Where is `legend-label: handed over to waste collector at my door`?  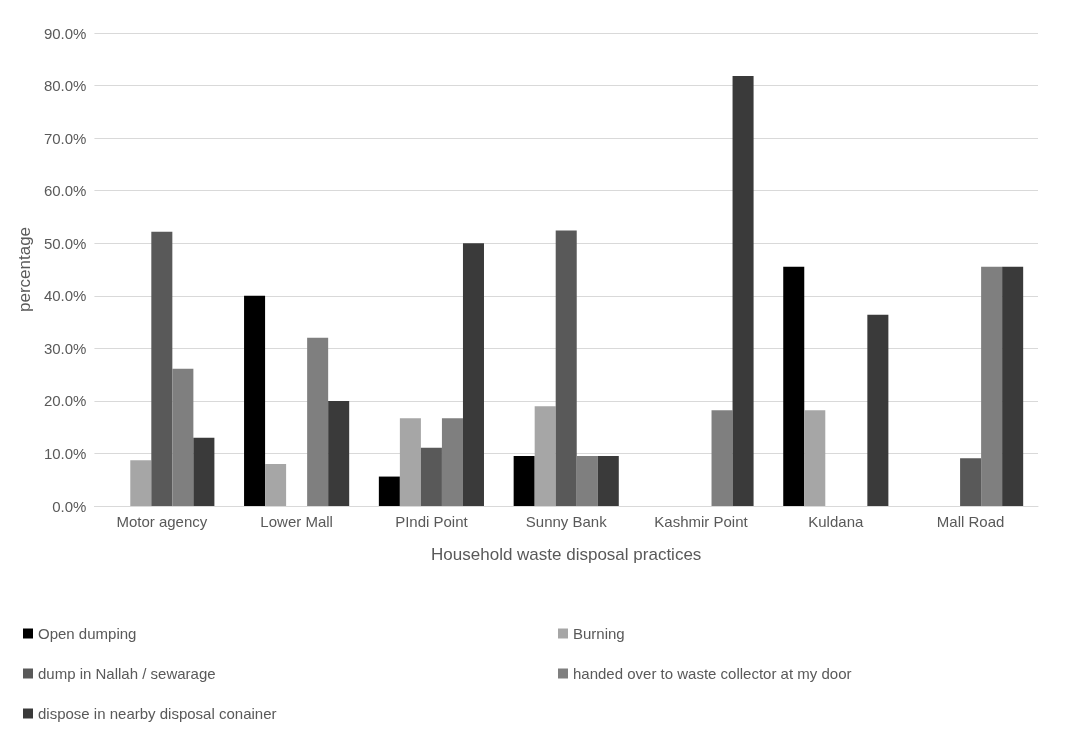 legend-label: handed over to waste collector at my door is located at coordinates (712, 673).